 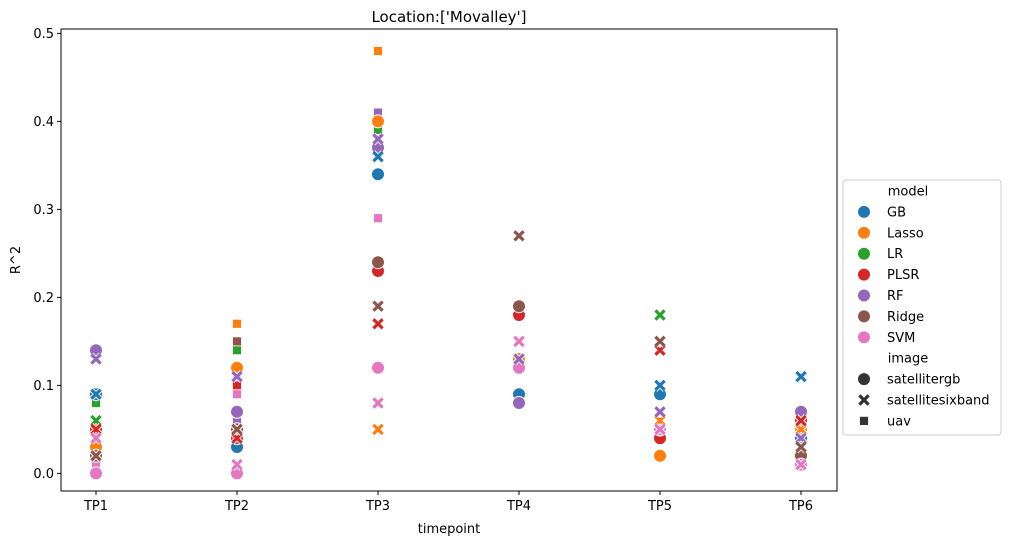 I want to click on y-axis-label: R^2, so click(x=16, y=260).